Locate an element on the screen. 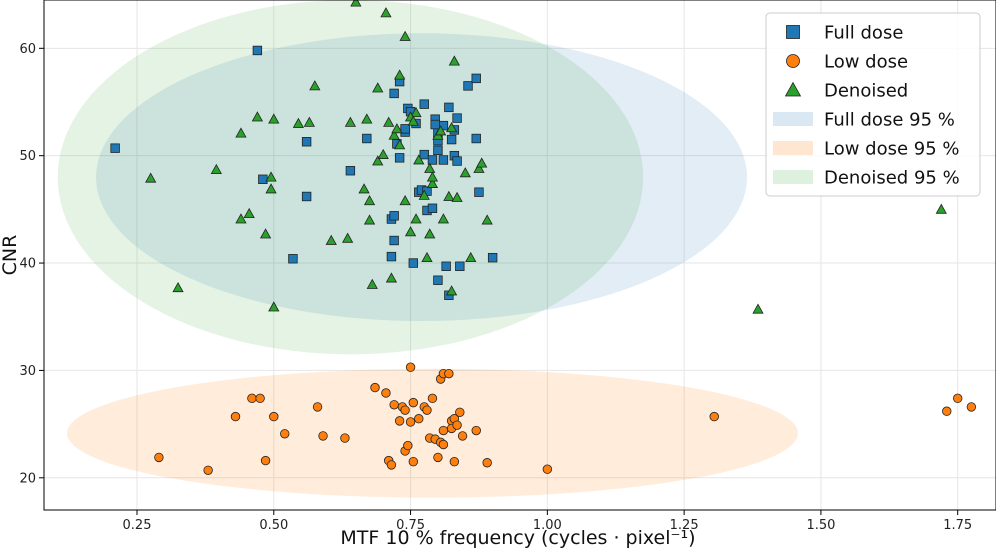  x-tick-label: 1.50 is located at coordinates (820, 525).